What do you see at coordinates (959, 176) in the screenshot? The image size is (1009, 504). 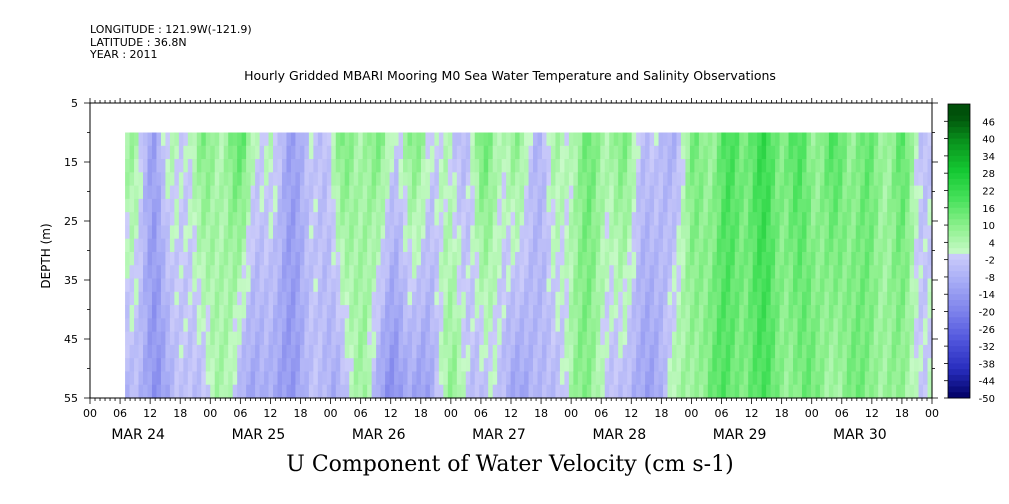 I see `colorbar-swatch` at bounding box center [959, 176].